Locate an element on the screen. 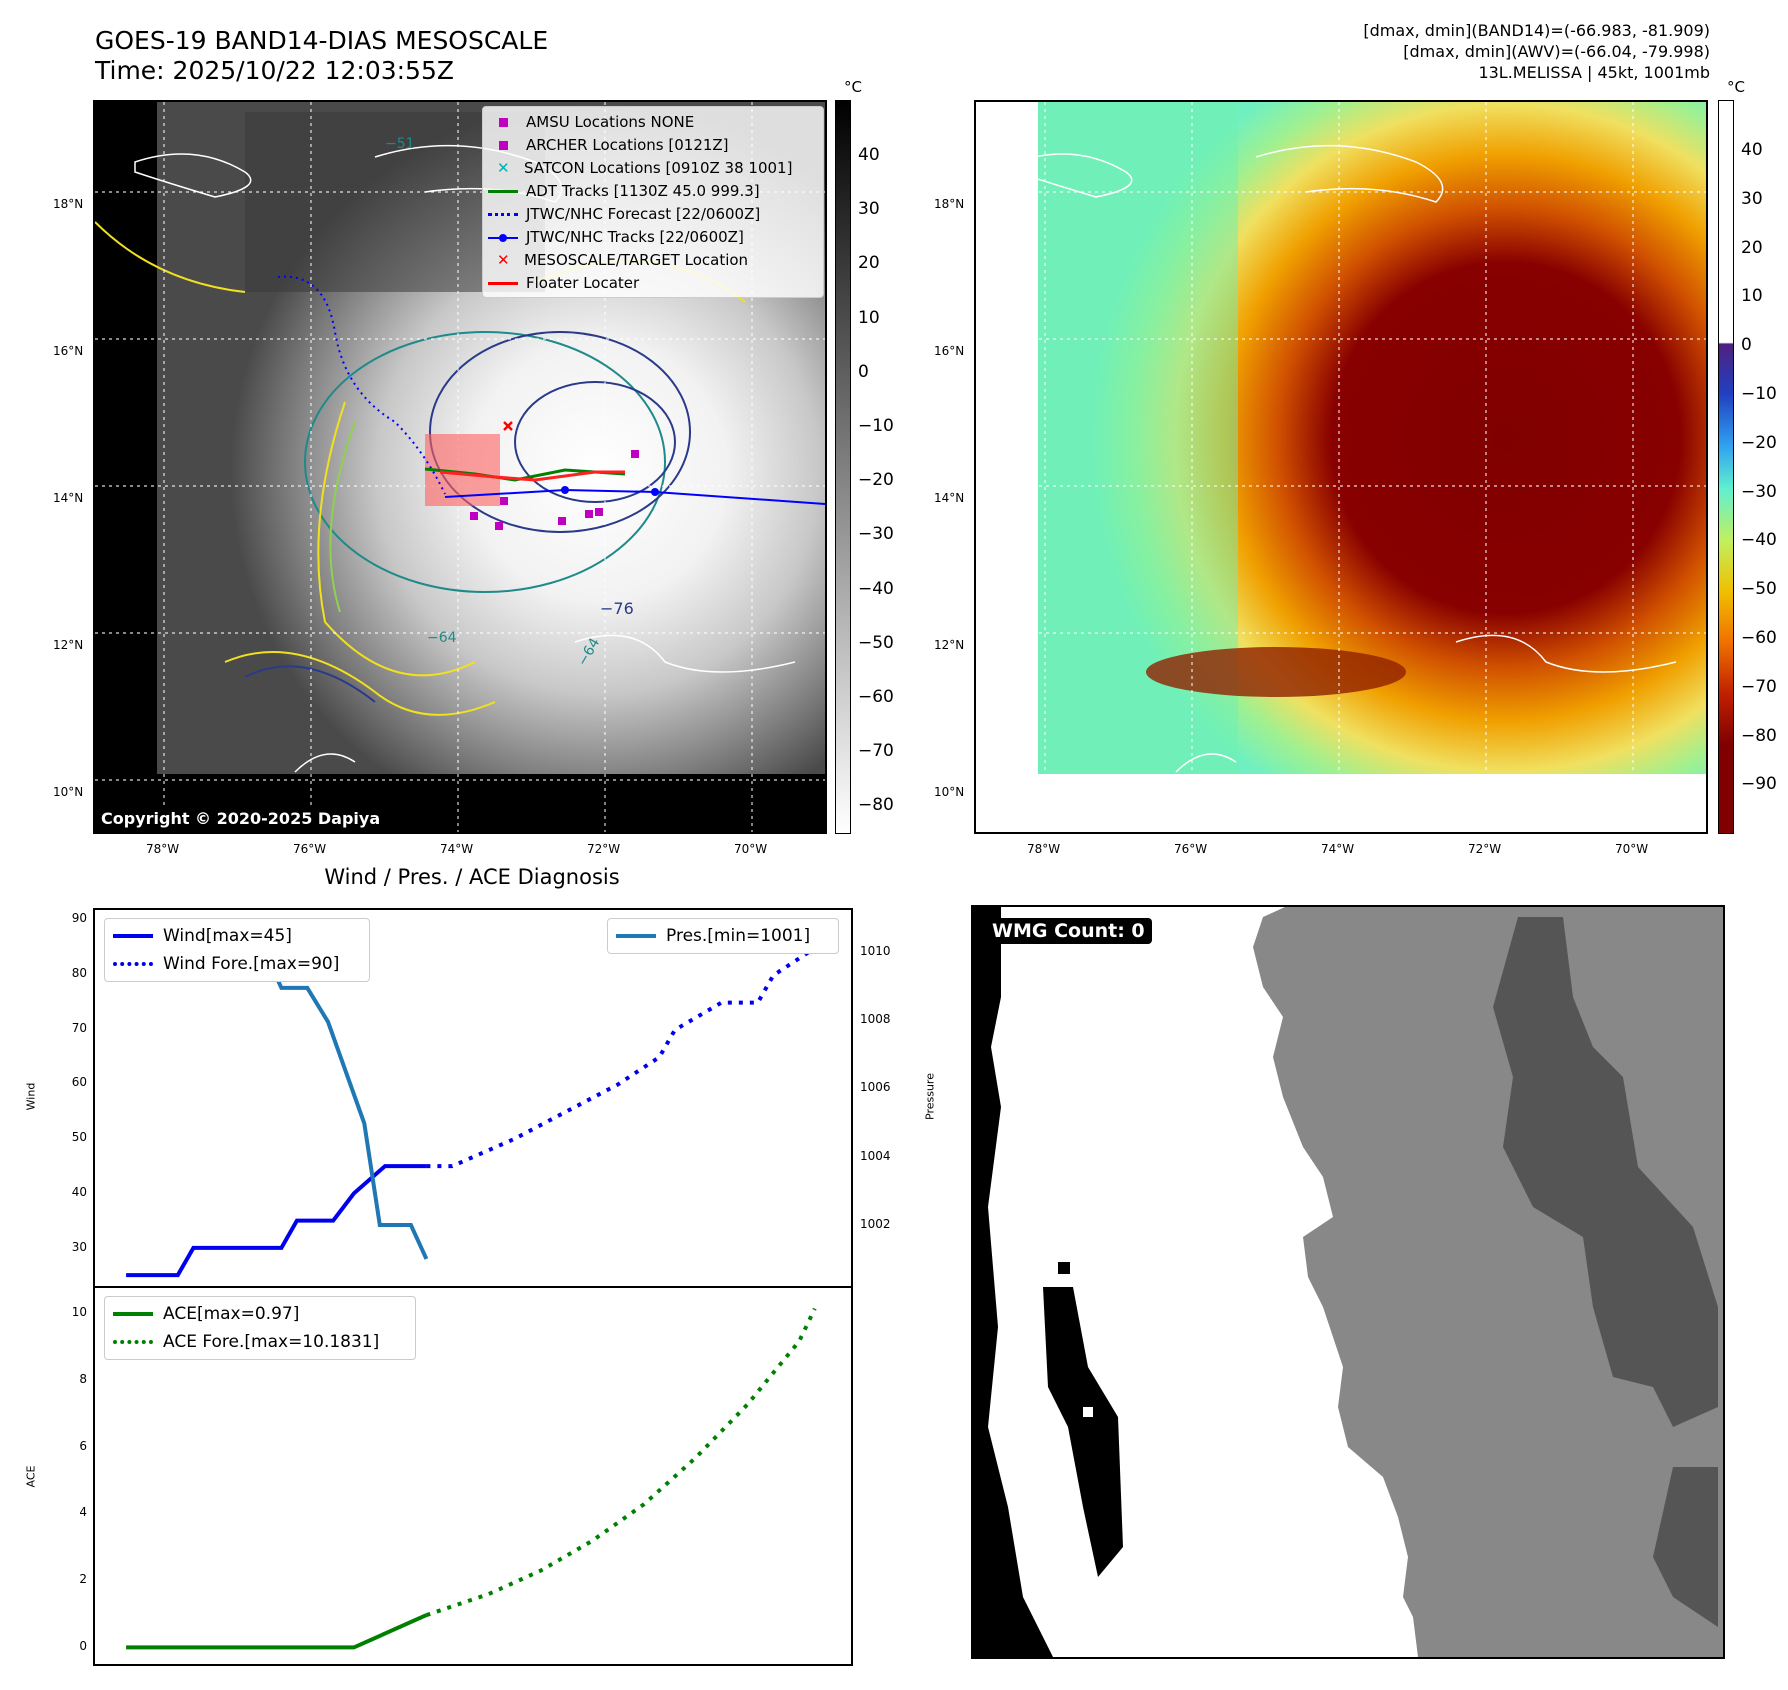 The image size is (1788, 1690). dotted-line-icon is located at coordinates (503, 214).